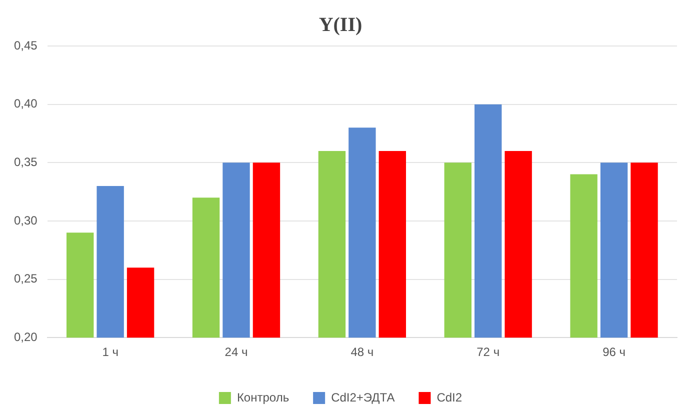 This screenshot has width=683, height=414. What do you see at coordinates (26, 161) in the screenshot?
I see `y-tick-label: 0,35` at bounding box center [26, 161].